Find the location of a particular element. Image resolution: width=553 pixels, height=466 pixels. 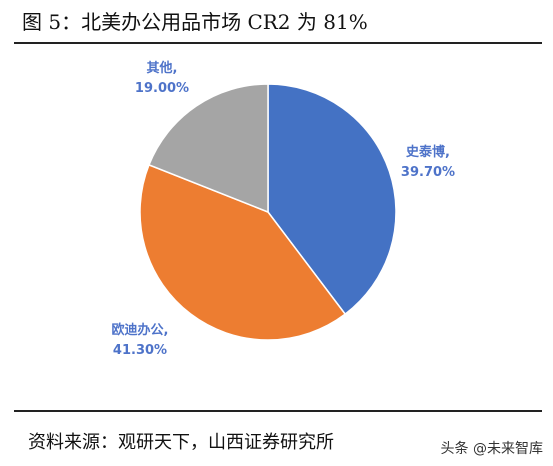

source-note: 资料来源：观研天下，山西证券研究所 is located at coordinates (181, 442).